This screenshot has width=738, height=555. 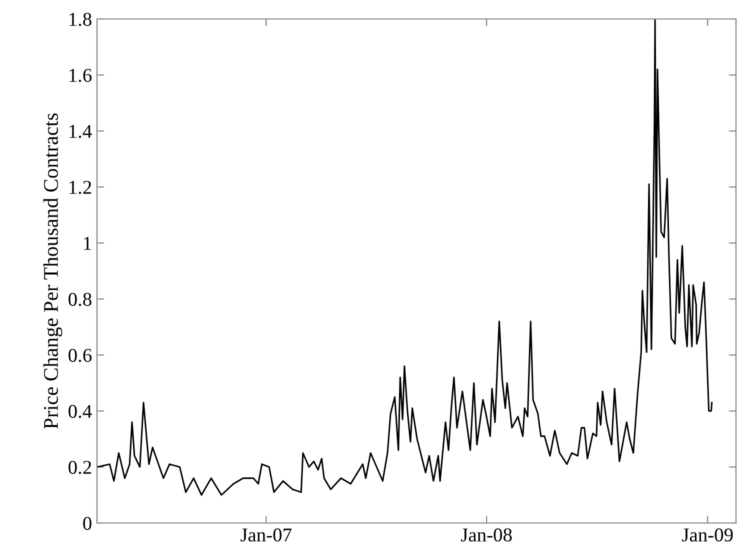 What do you see at coordinates (486, 535) in the screenshot?
I see `x-tick-label: Jan-08` at bounding box center [486, 535].